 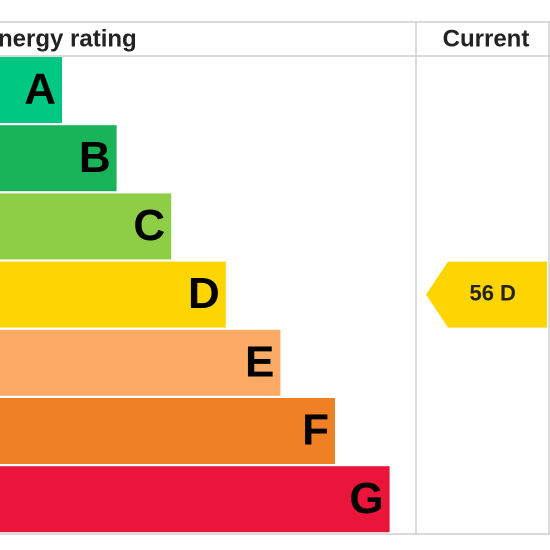 What do you see at coordinates (482, 292) in the screenshot?
I see `current-score: 56` at bounding box center [482, 292].